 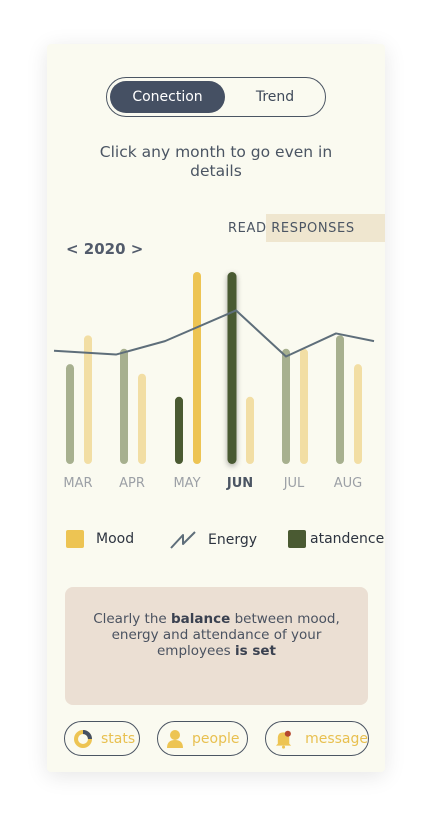 What do you see at coordinates (142, 418) in the screenshot?
I see `mood-bar-apr` at bounding box center [142, 418].